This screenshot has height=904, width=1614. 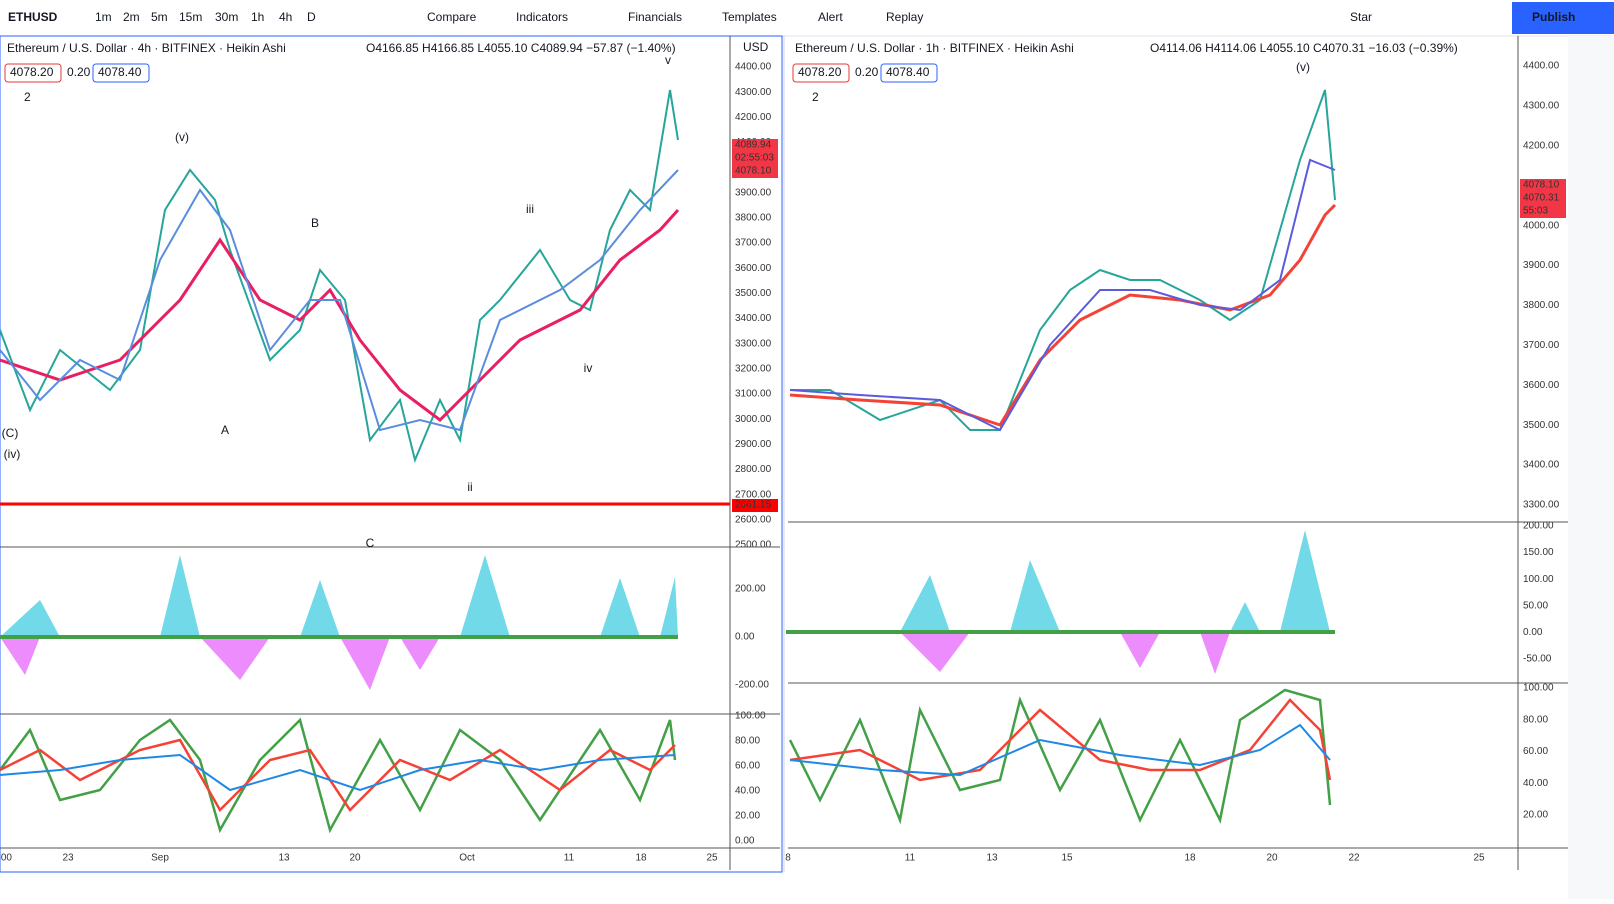 I want to click on axis-label: 200.00, so click(x=750, y=589).